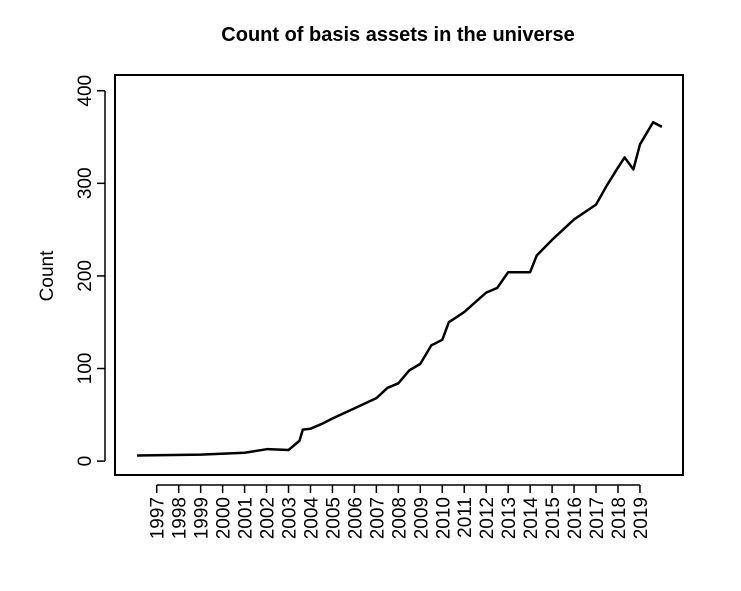 The width and height of the screenshot is (741, 591). Describe the element at coordinates (421, 518) in the screenshot. I see `x-tick-label: 2009` at that location.